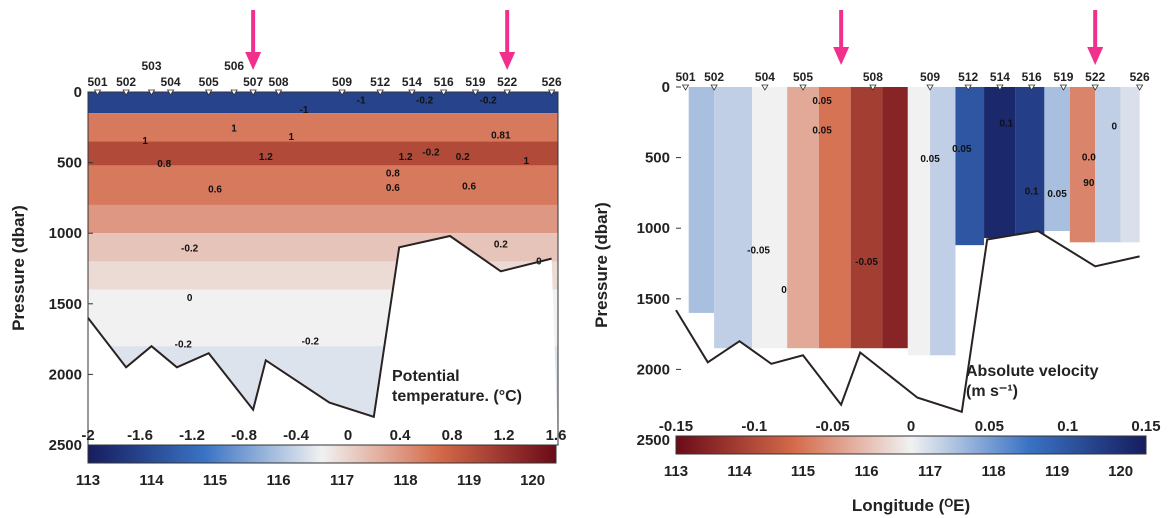 This screenshot has height=518, width=1168. What do you see at coordinates (968, 37) in the screenshot?
I see `velocity-section-arrows` at bounding box center [968, 37].